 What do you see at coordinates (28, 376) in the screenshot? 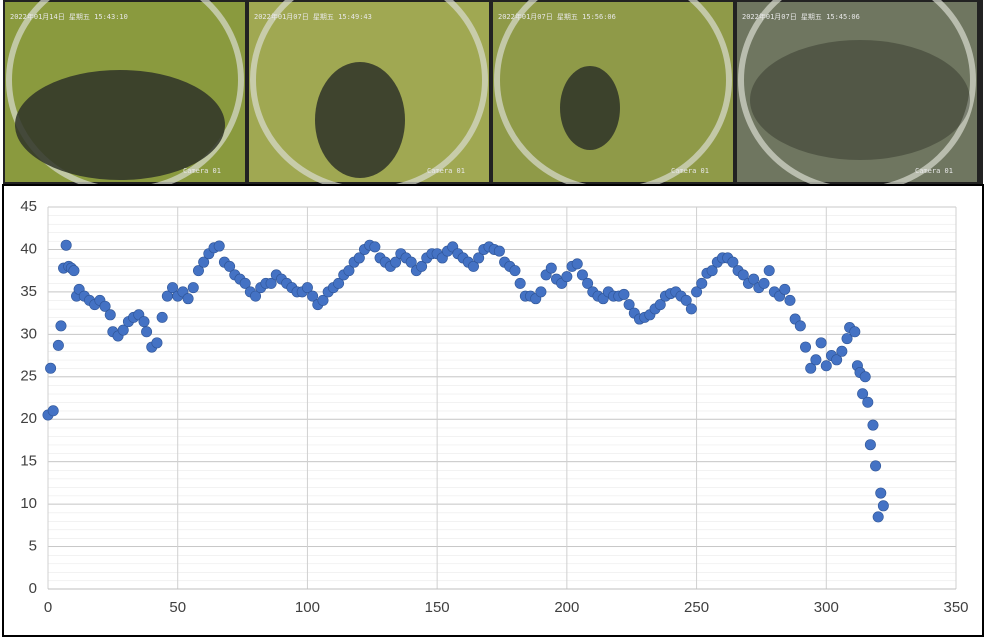
I see `y-tick-label: 25` at bounding box center [28, 376].